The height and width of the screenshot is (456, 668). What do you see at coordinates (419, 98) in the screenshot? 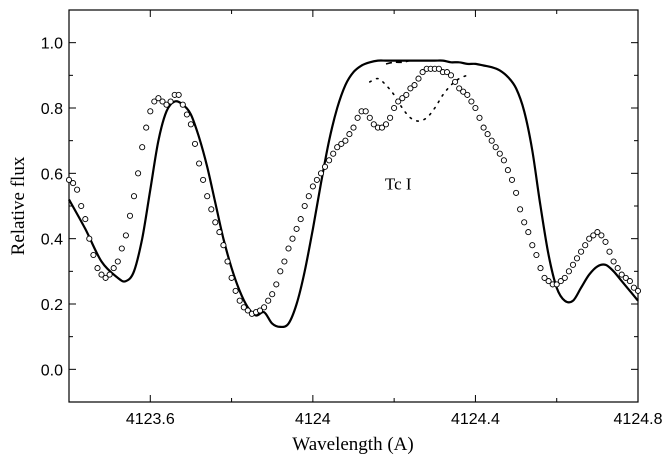
I see `synthetic-dotted-line` at bounding box center [419, 98].